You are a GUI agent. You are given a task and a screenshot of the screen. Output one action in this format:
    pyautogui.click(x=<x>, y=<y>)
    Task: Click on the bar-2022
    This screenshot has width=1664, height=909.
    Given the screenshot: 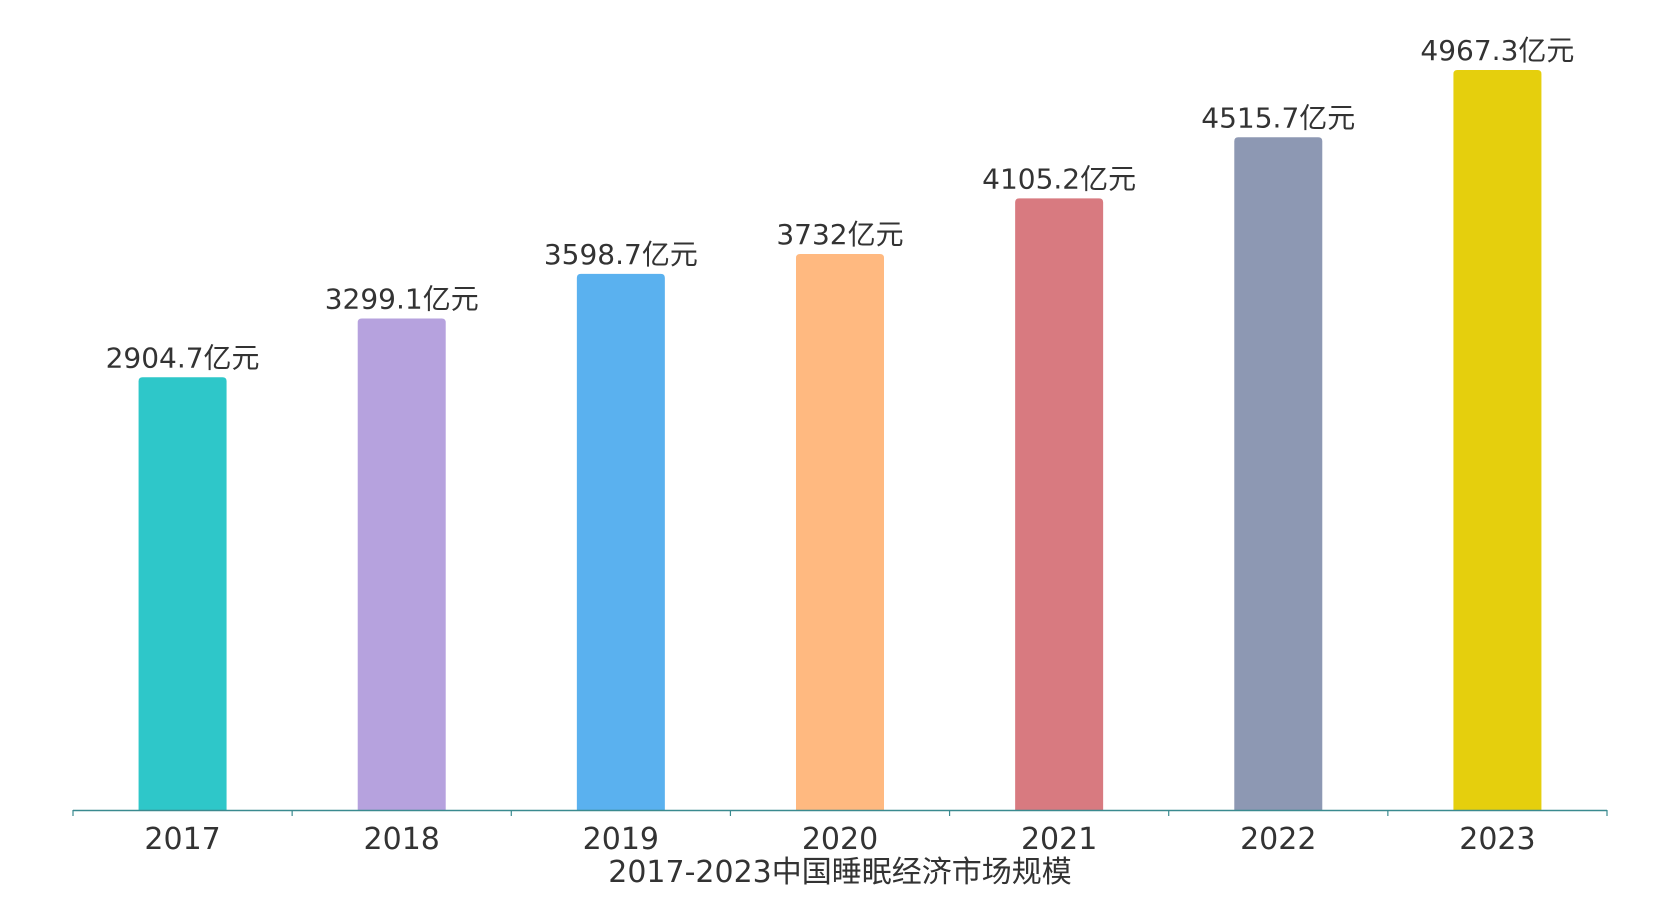 What is the action you would take?
    pyautogui.click(x=1278, y=473)
    